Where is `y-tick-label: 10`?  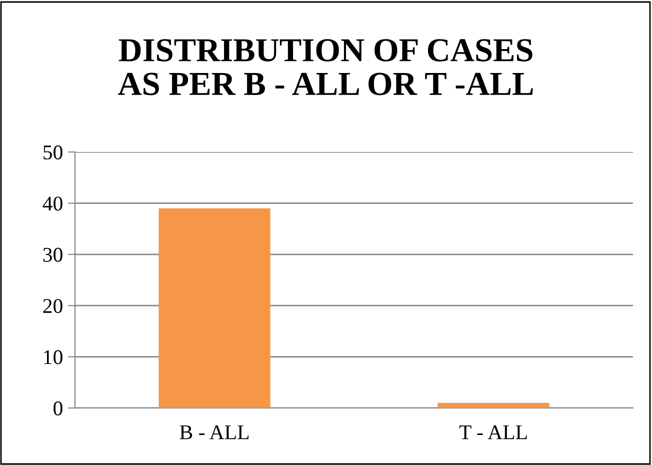
y-tick-label: 10 is located at coordinates (53, 357).